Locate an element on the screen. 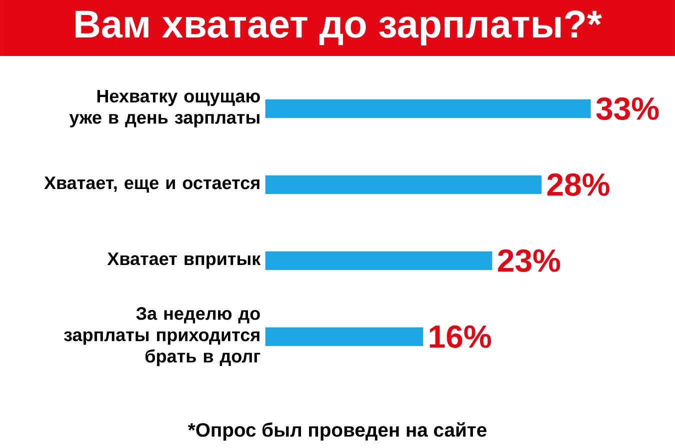  data-label: 16% is located at coordinates (461, 336).